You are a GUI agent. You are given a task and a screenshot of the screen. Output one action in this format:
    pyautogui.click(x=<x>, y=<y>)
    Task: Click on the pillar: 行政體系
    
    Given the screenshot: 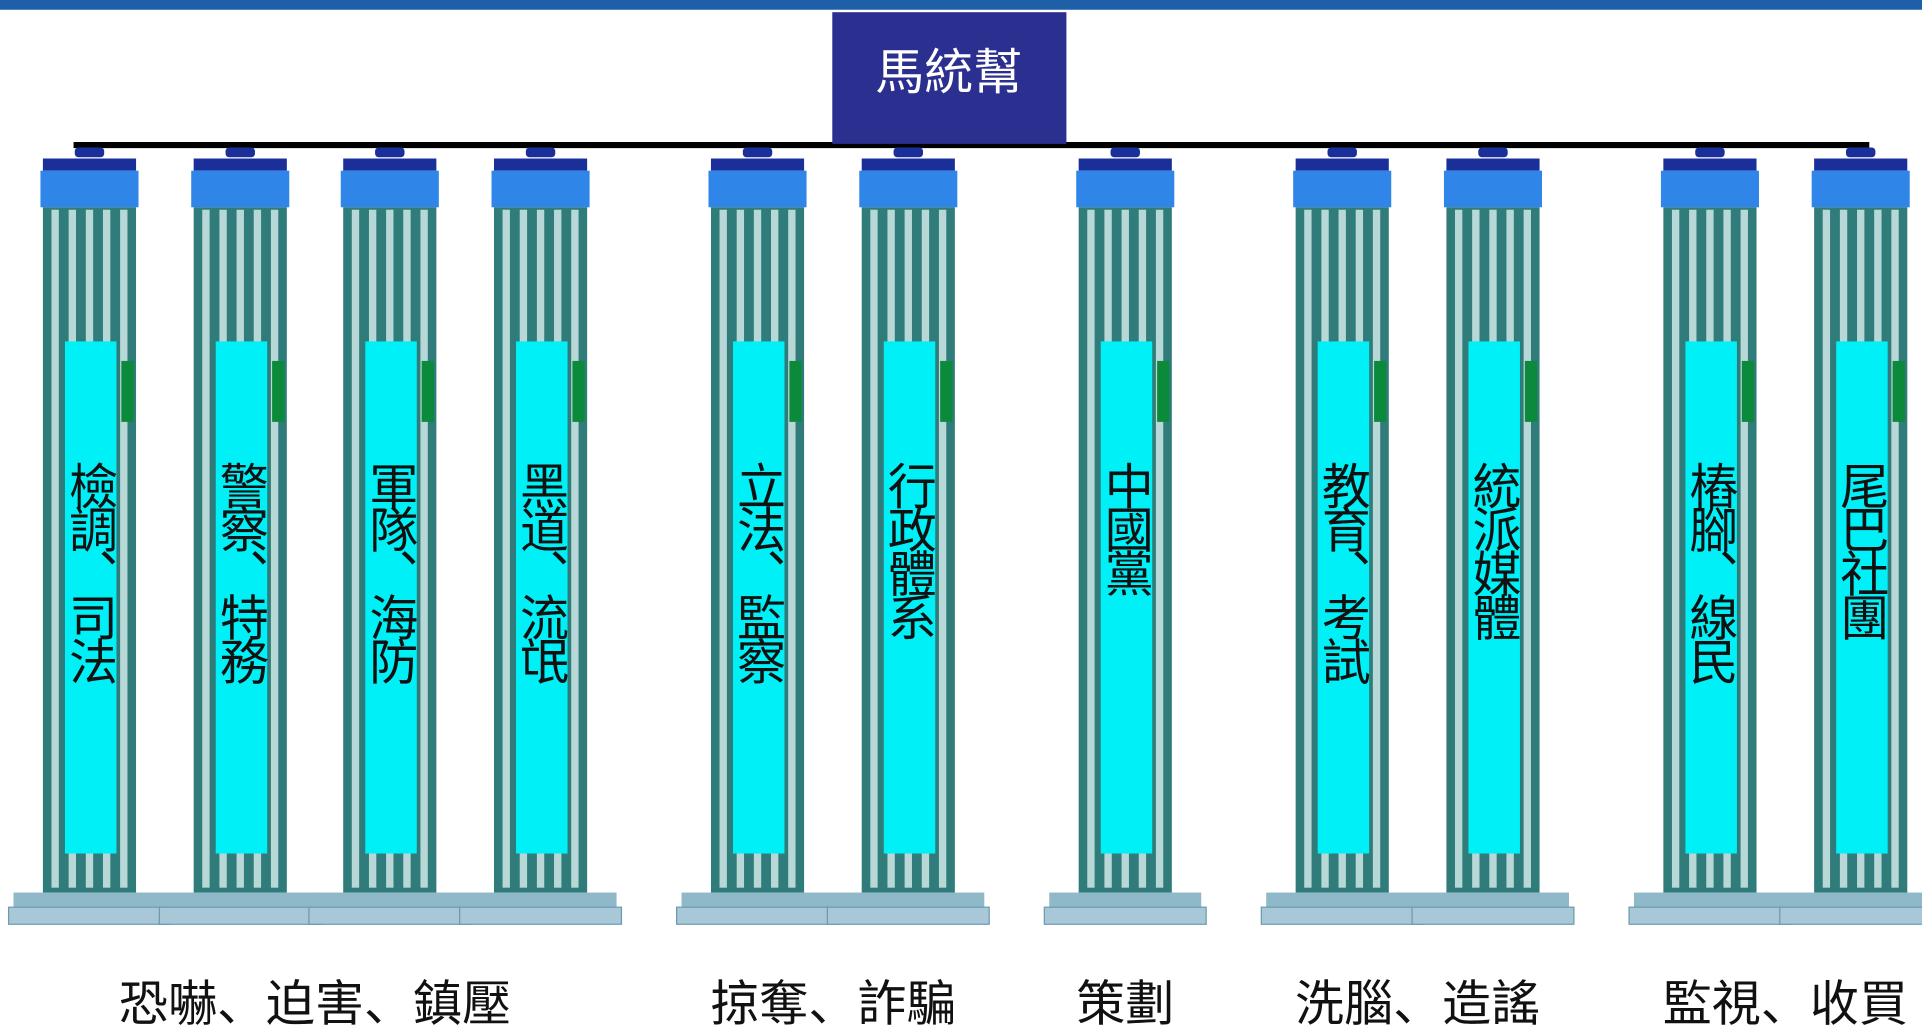 What is the action you would take?
    pyautogui.click(x=908, y=536)
    